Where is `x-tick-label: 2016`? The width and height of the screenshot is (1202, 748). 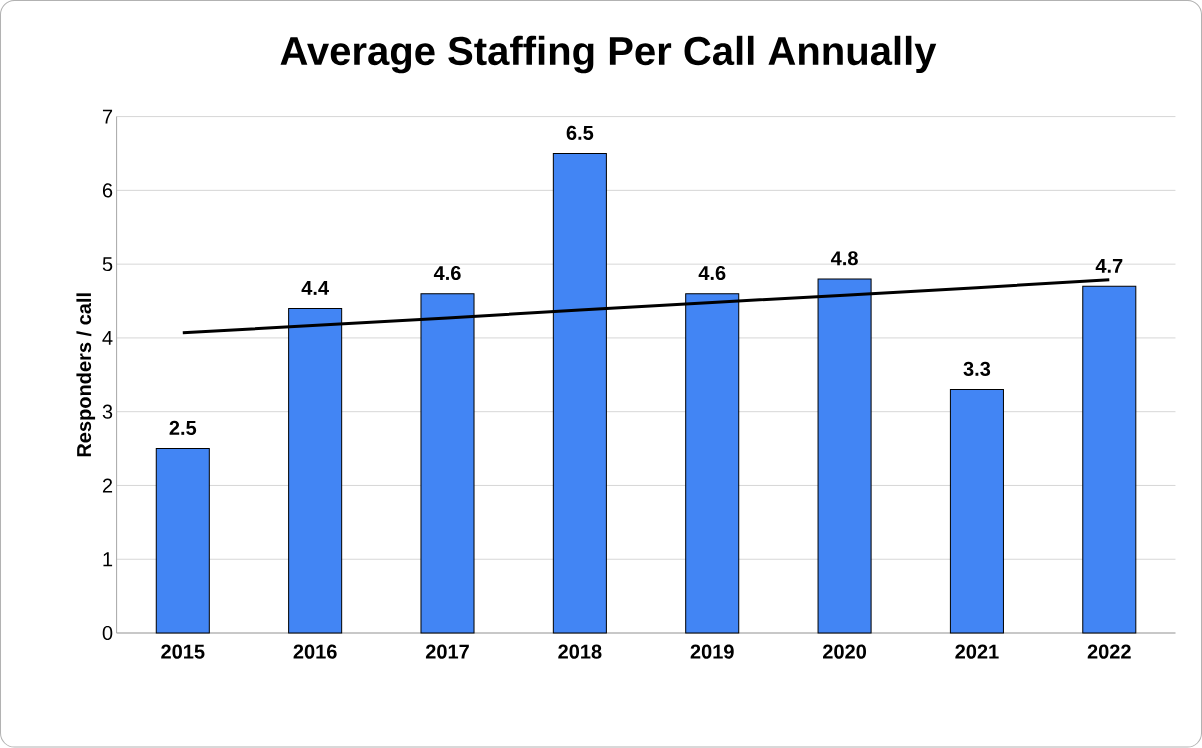
x-tick-label: 2016 is located at coordinates (315, 651).